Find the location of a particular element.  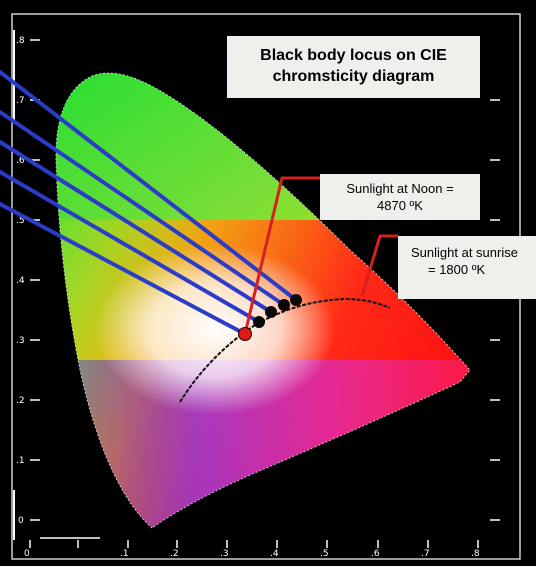

sunrise-leader-line is located at coordinates (379, 265).